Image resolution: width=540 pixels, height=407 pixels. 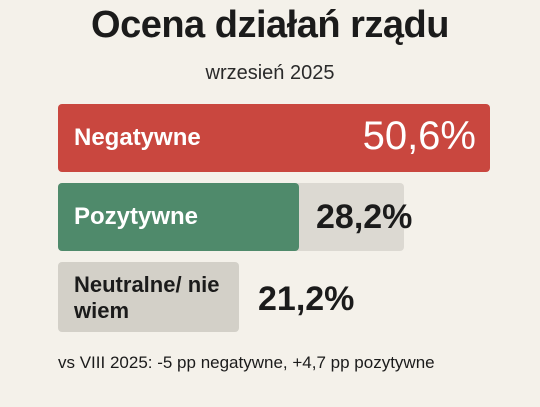 What do you see at coordinates (306, 299) in the screenshot?
I see `value-neutralne: 21,2%` at bounding box center [306, 299].